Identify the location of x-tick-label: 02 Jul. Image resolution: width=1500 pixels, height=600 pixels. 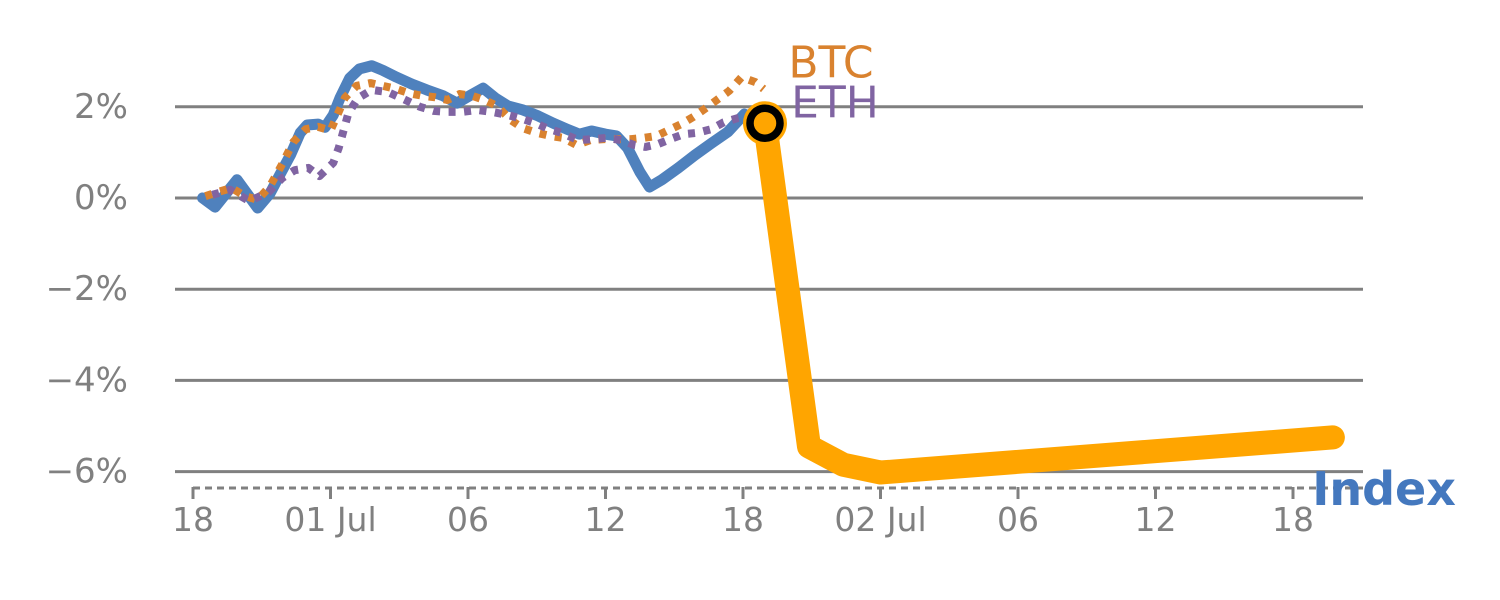
(880, 519).